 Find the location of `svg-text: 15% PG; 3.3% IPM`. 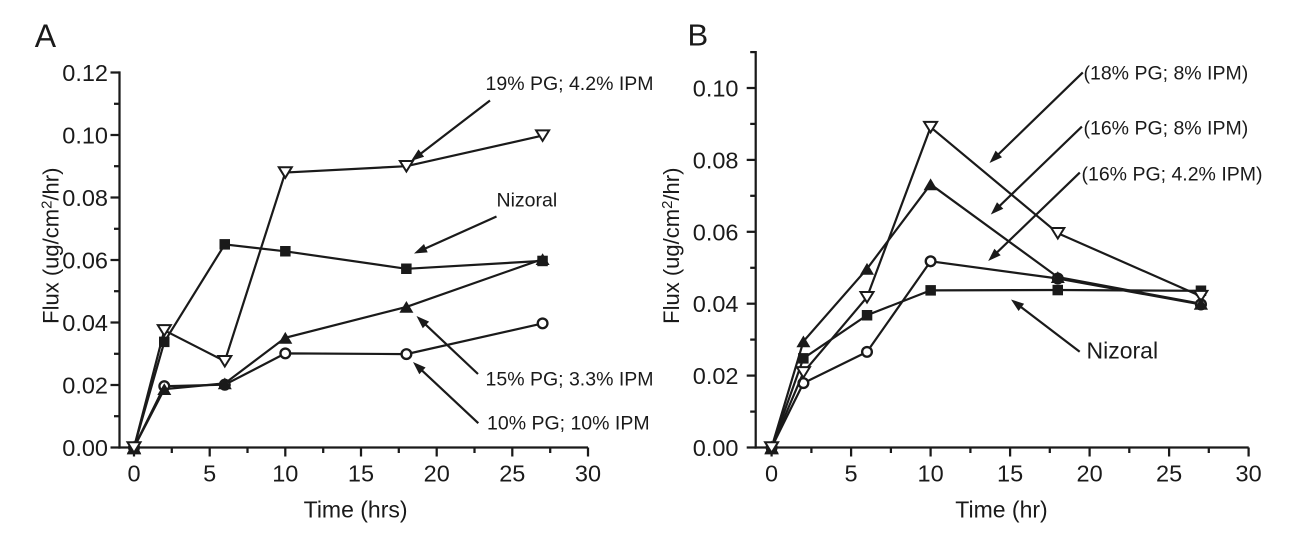

svg-text: 15% PG; 3.3% IPM is located at coordinates (570, 380).